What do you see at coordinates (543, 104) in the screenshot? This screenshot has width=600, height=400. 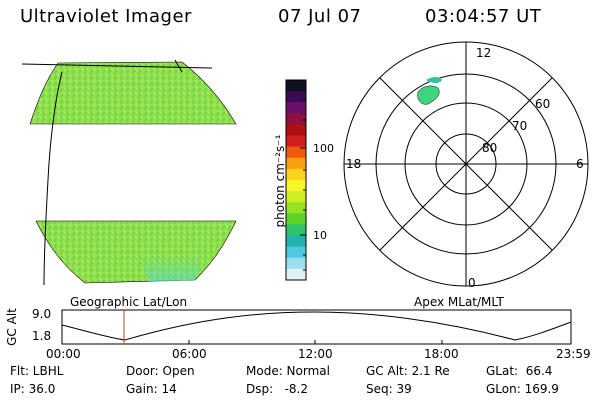 I see `lat-label-60: 60` at bounding box center [543, 104].